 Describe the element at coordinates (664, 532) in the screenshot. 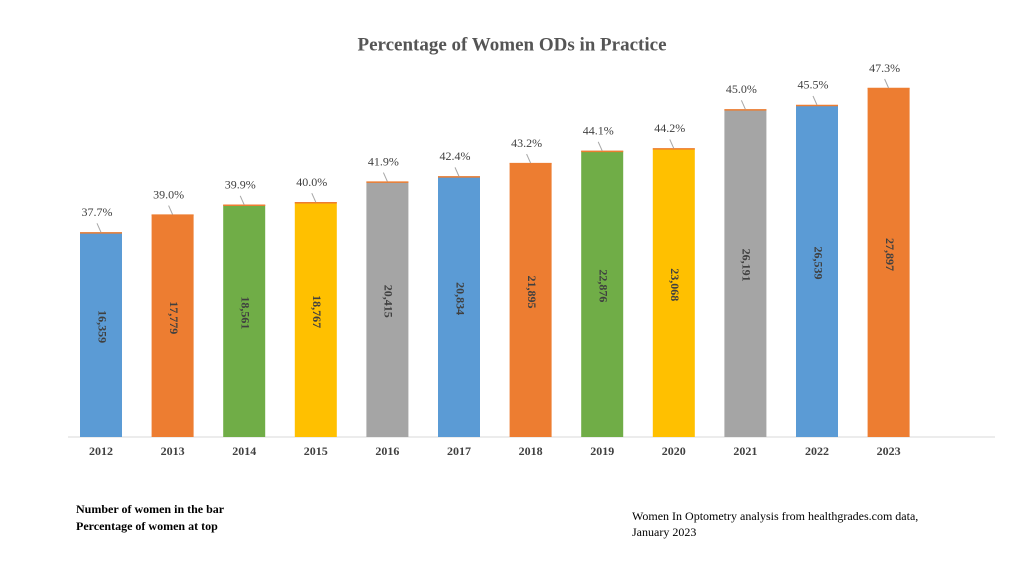

I see `source: January 2023` at that location.